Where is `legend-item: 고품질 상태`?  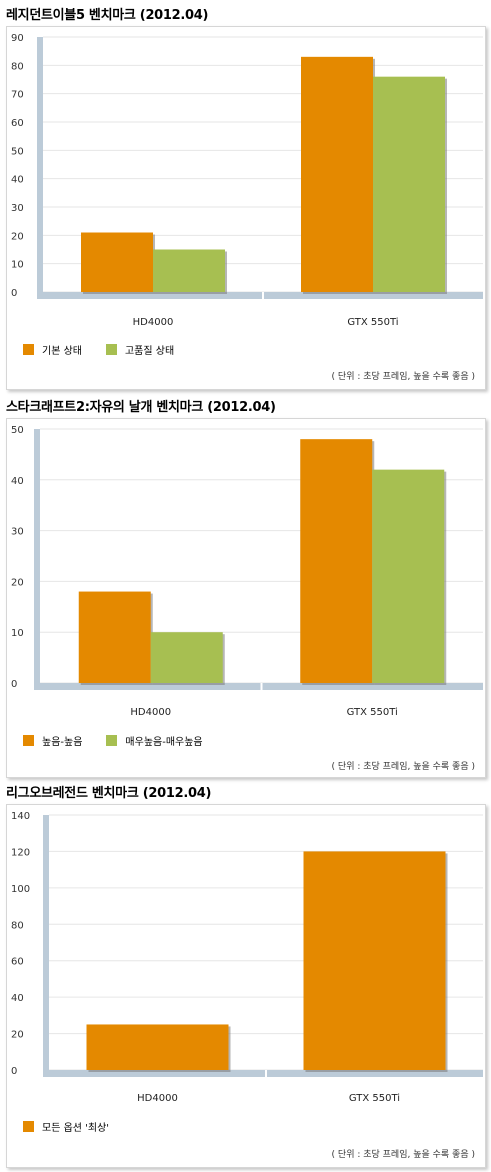
legend-item: 고품질 상태 is located at coordinates (140, 349).